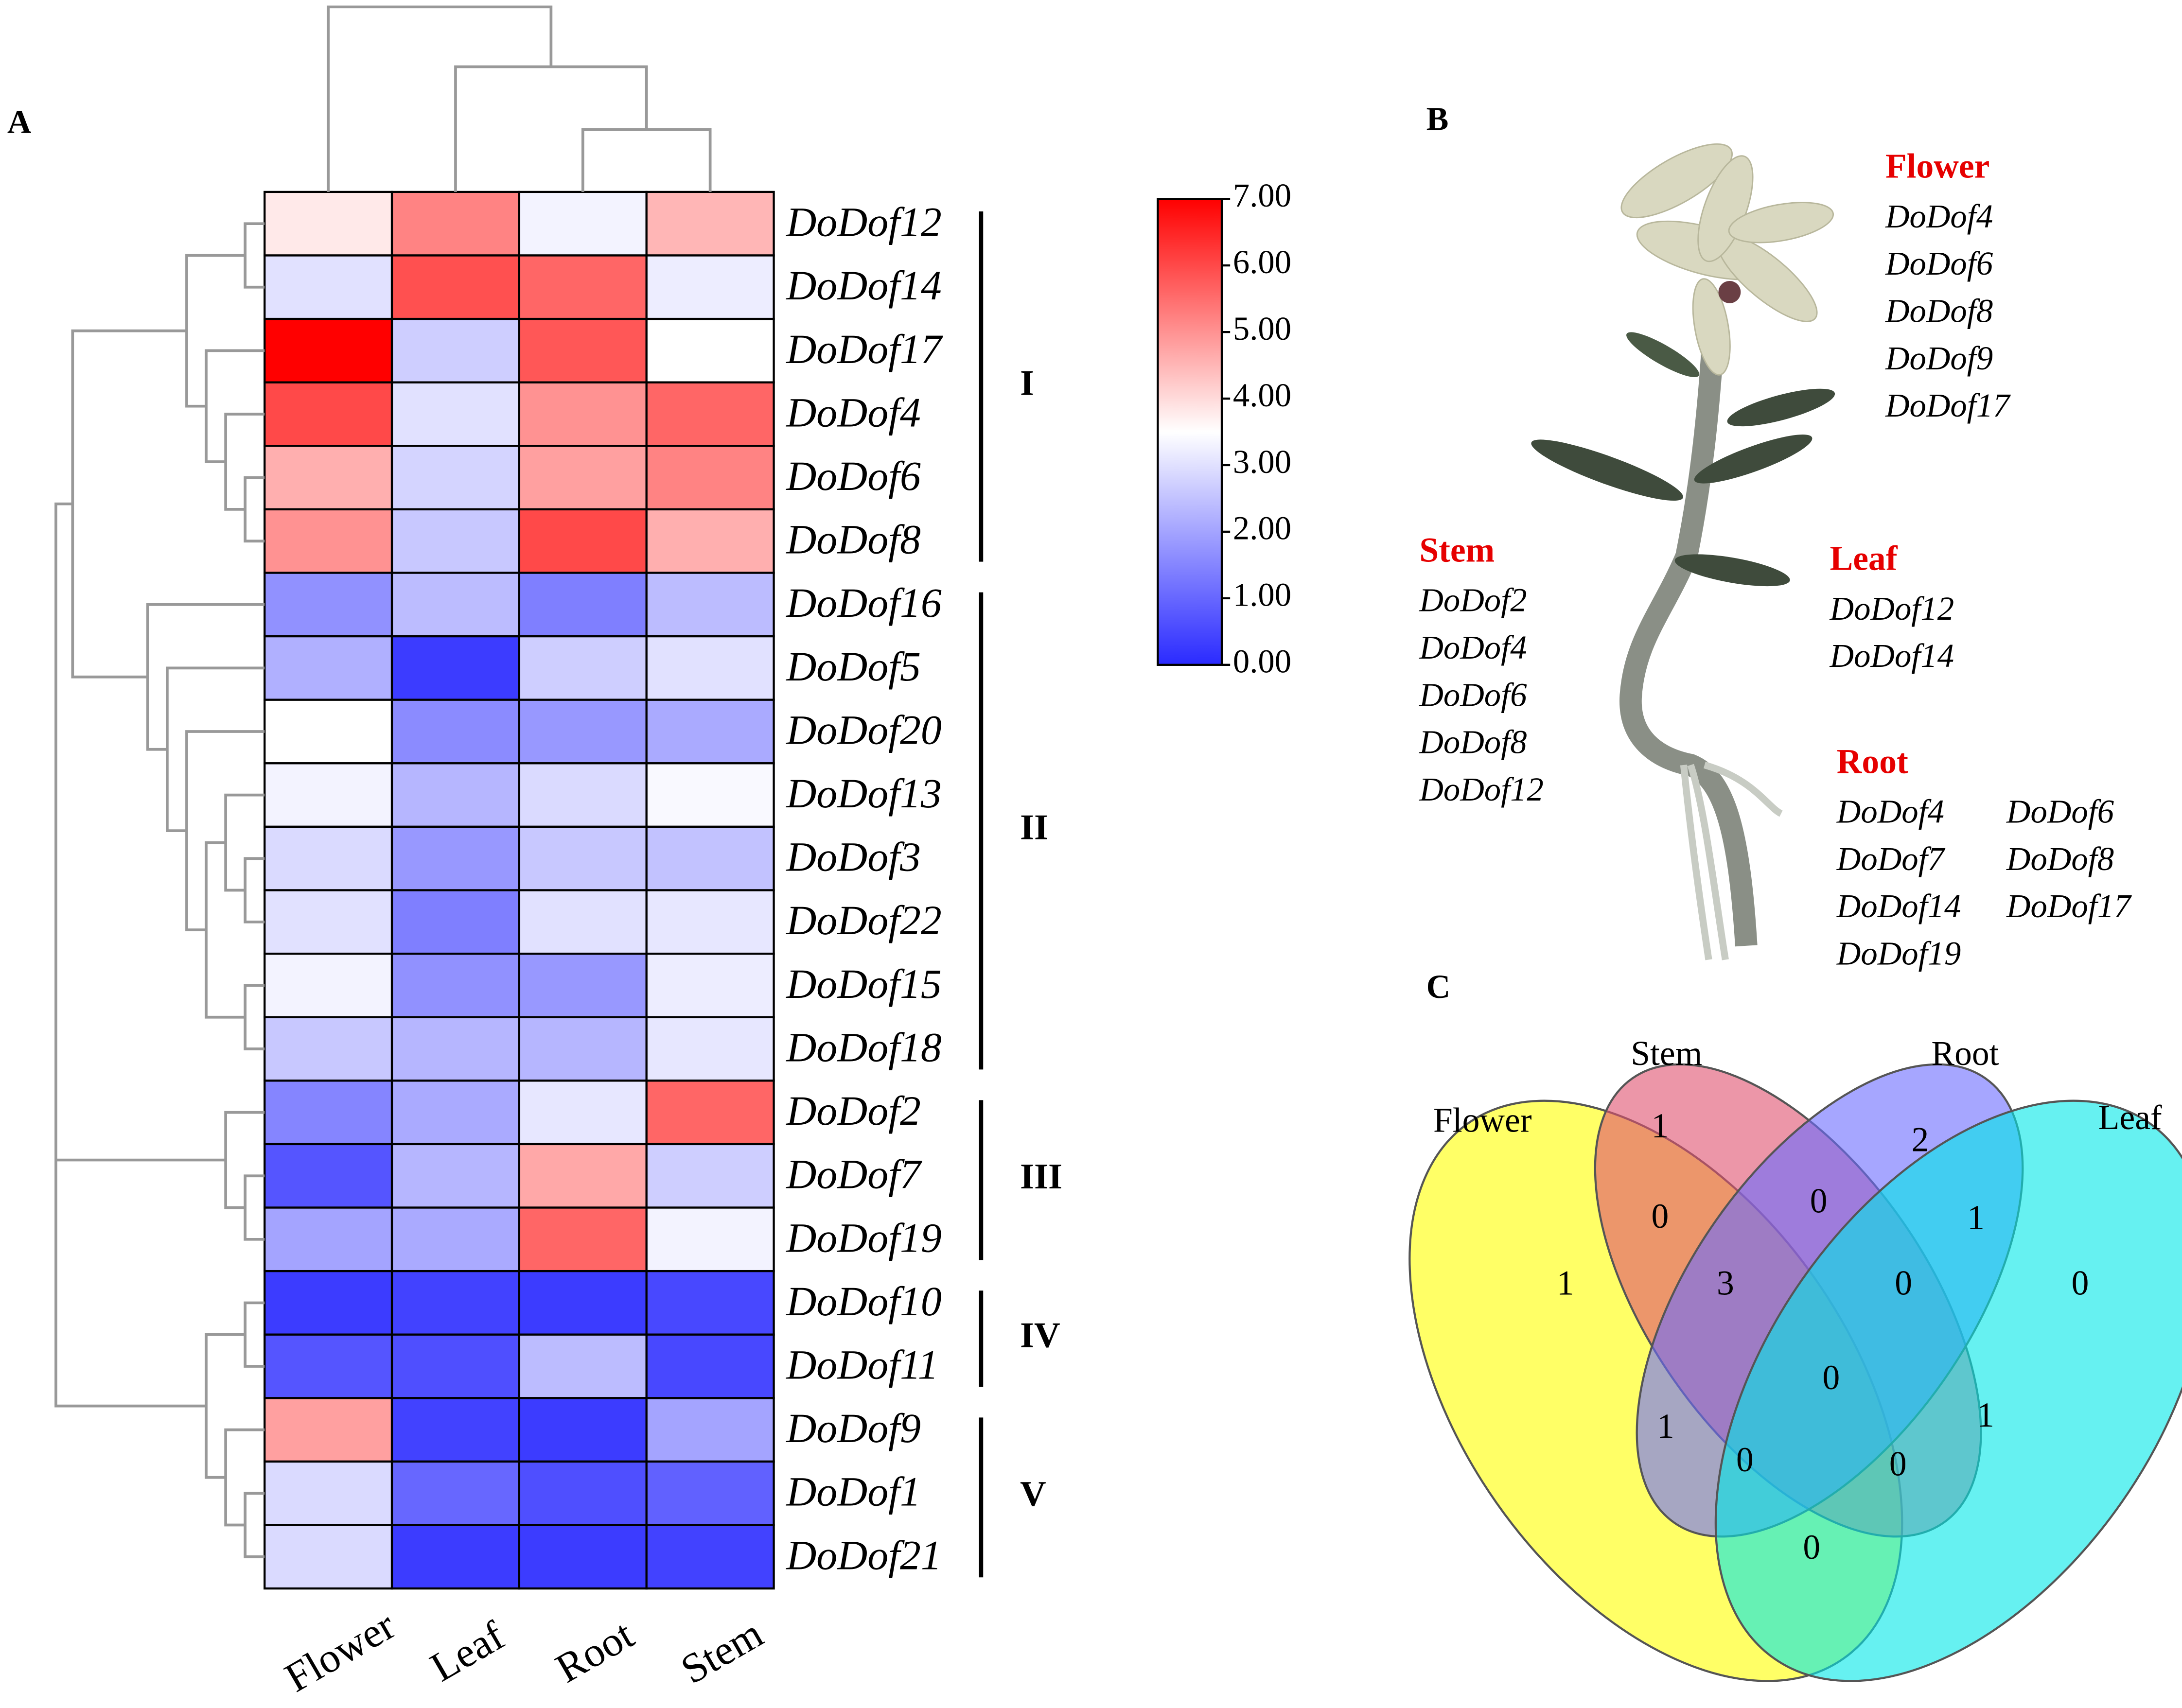 Image resolution: width=2182 pixels, height=1708 pixels. What do you see at coordinates (2060, 859) in the screenshot?
I see `tissue-gene: DoDof8` at bounding box center [2060, 859].